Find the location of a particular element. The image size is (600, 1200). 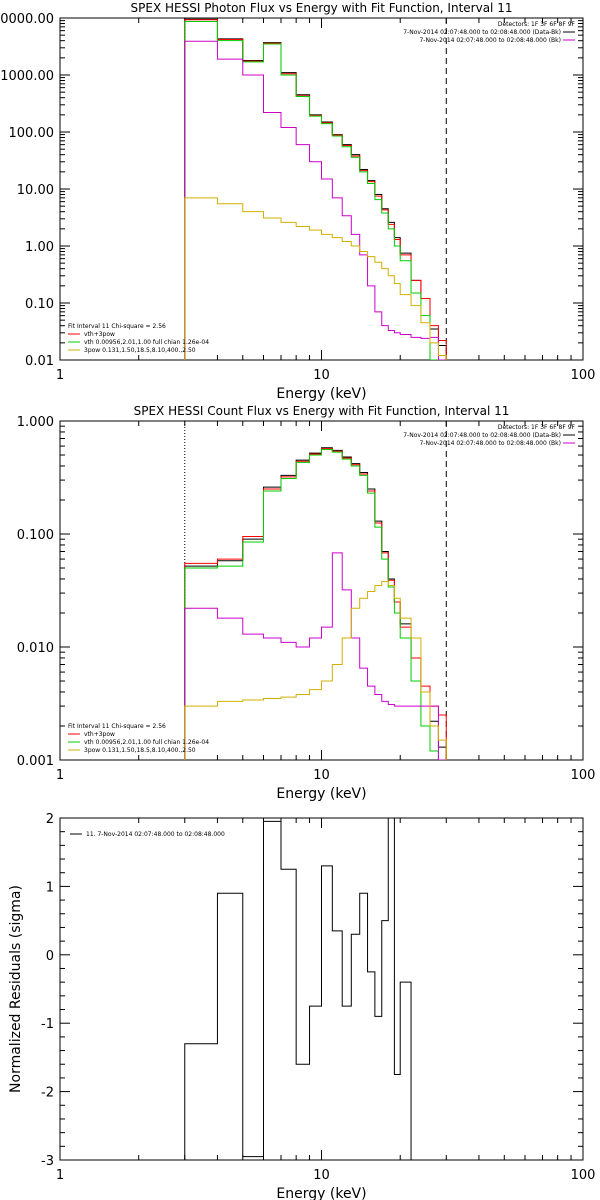

y-tick-label: 100.00 is located at coordinates (32, 133).